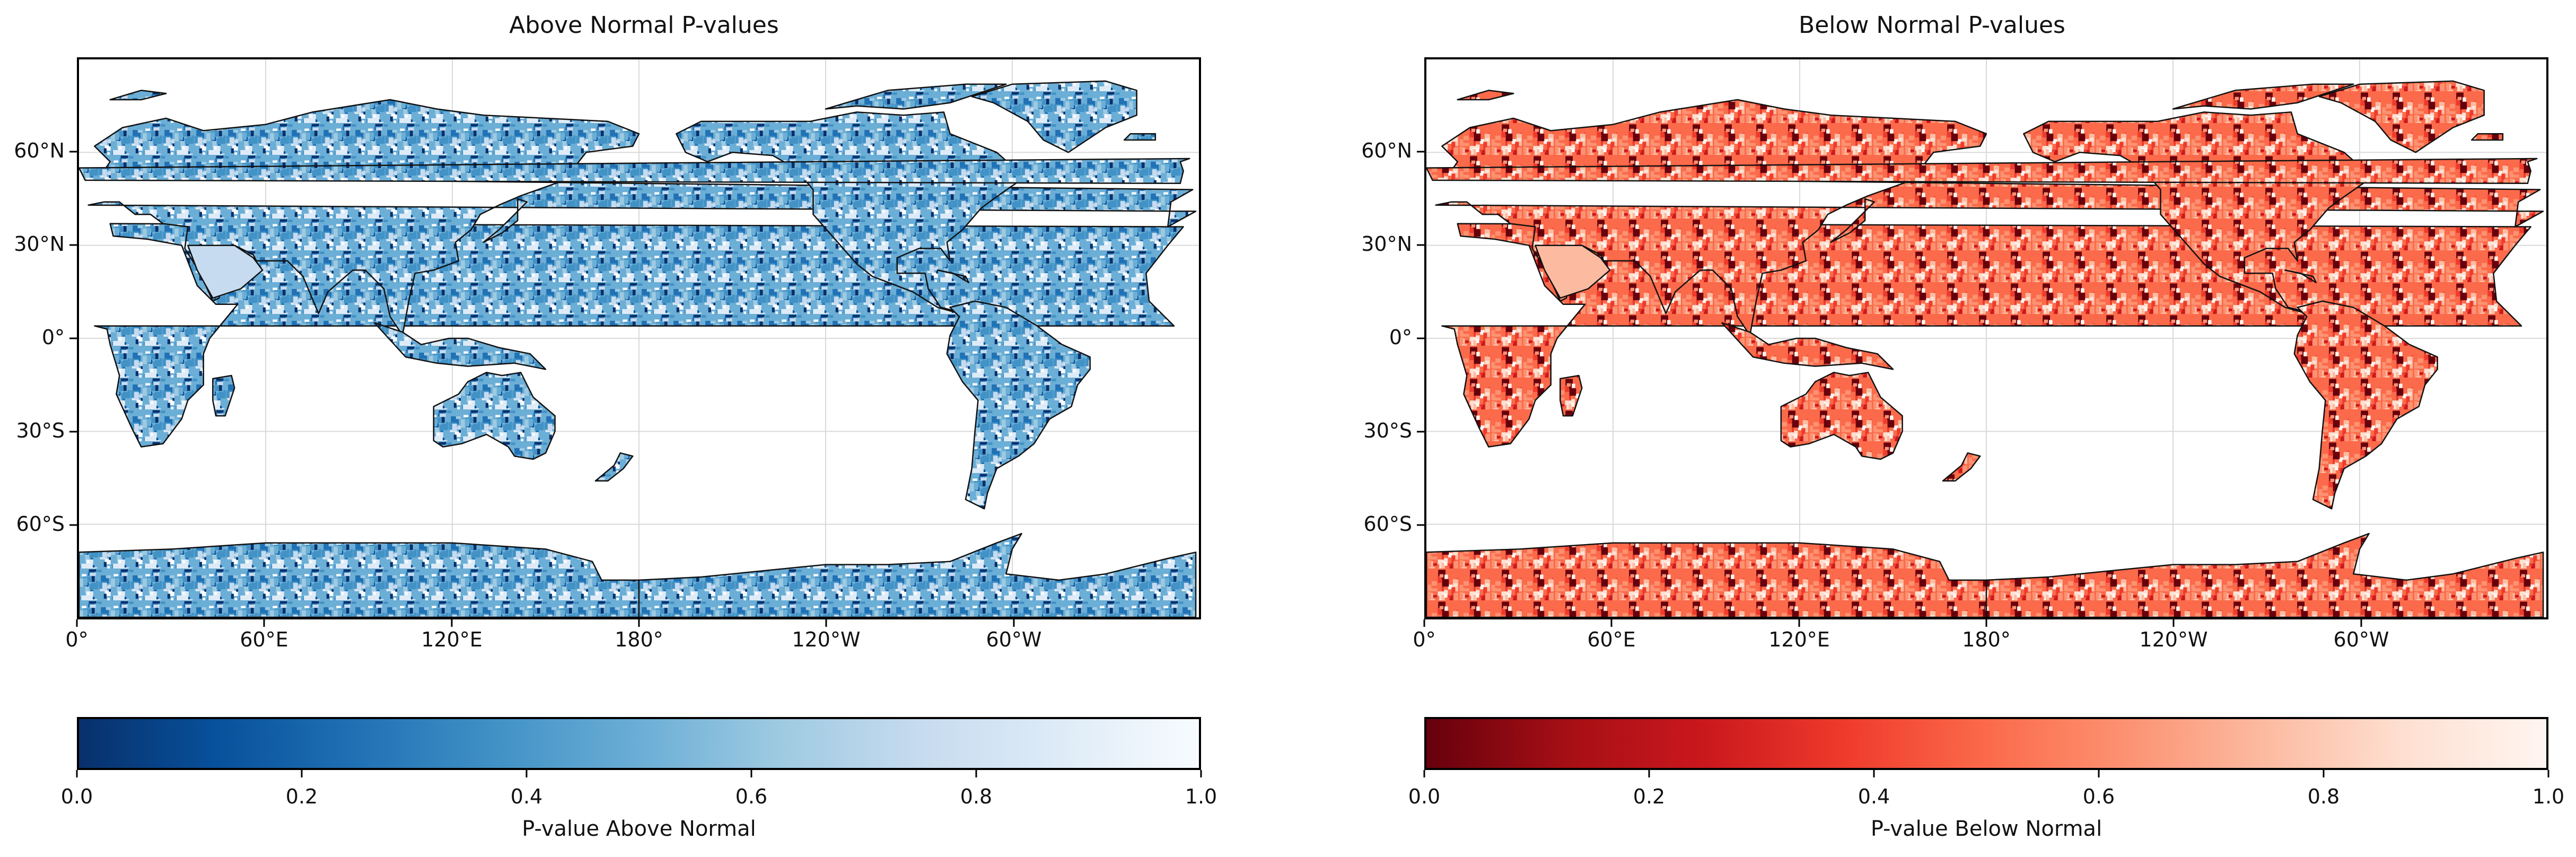  What do you see at coordinates (644, 25) in the screenshot?
I see `panel-title: Above Normal P-values` at bounding box center [644, 25].